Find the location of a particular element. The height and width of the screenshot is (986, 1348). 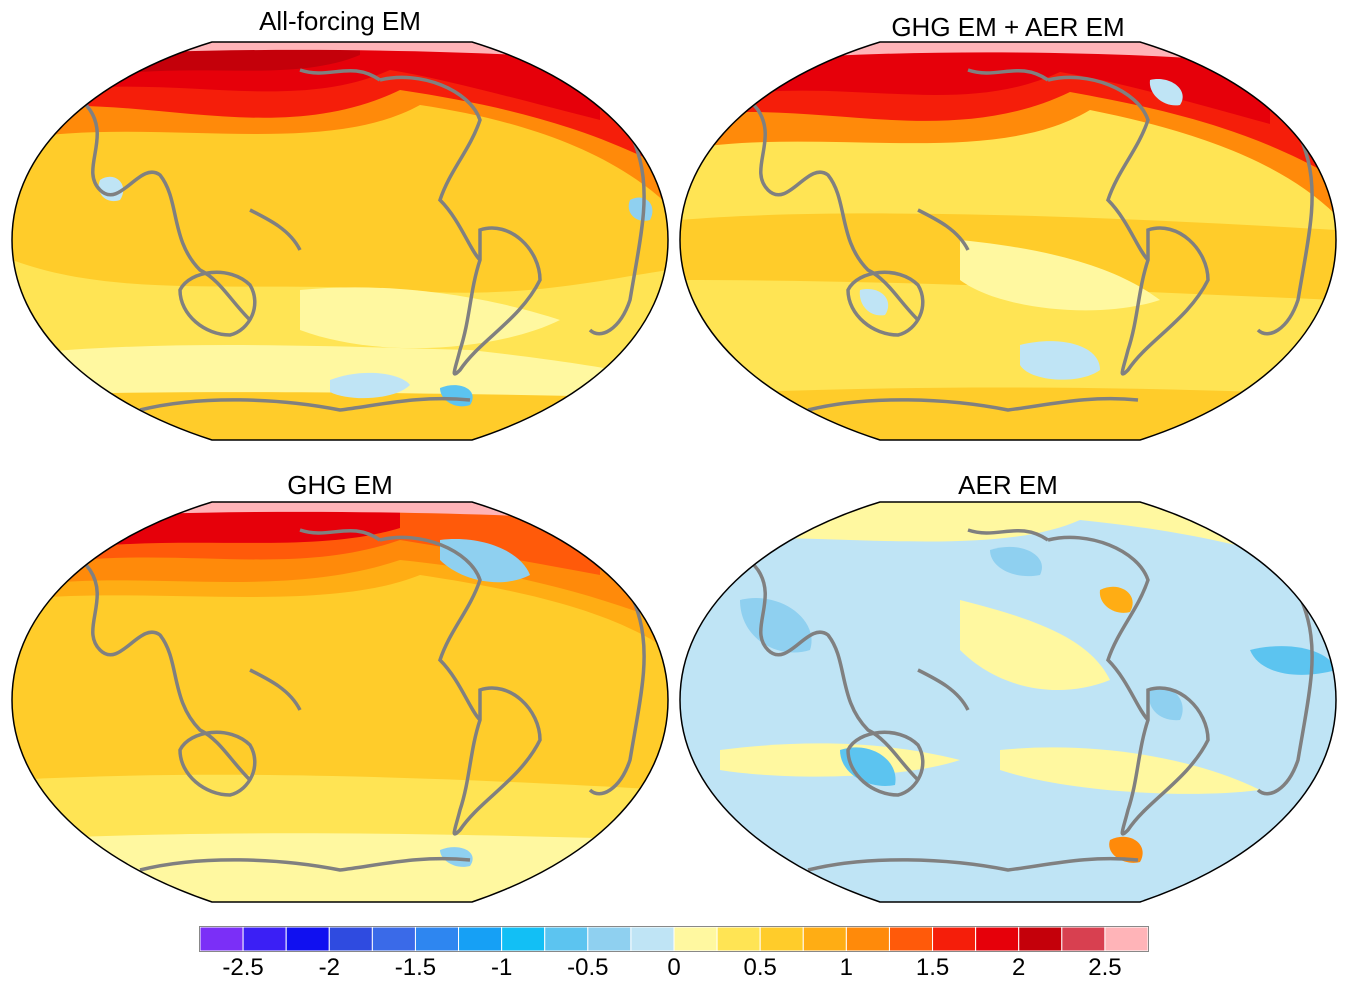

colorbar-tick-label: -0.5 is located at coordinates (588, 967).